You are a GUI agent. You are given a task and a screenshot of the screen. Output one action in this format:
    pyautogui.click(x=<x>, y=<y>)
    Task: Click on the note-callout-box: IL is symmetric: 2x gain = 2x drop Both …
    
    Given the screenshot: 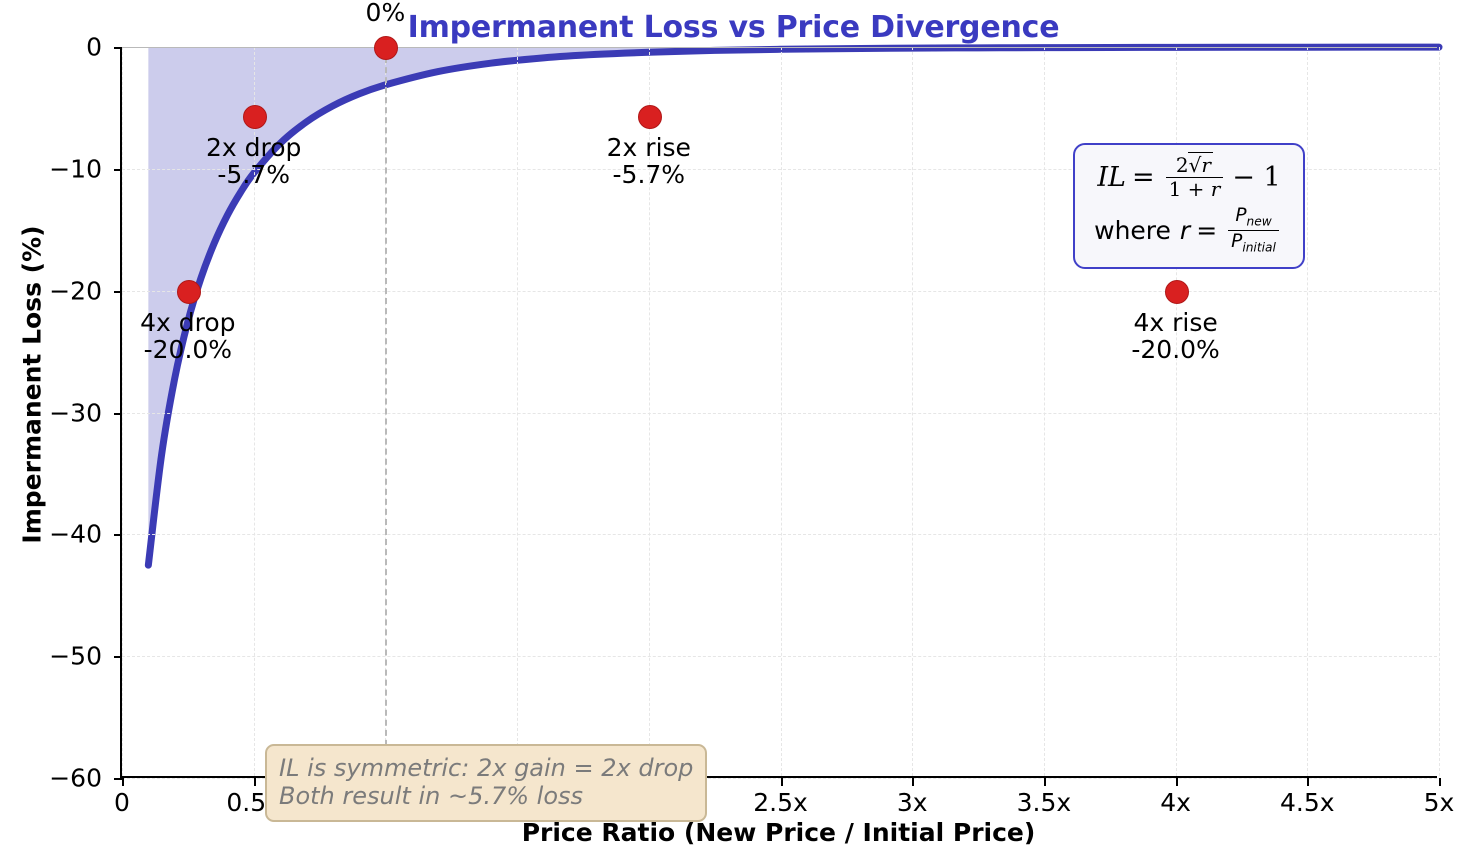 What is the action you would take?
    pyautogui.click(x=486, y=783)
    